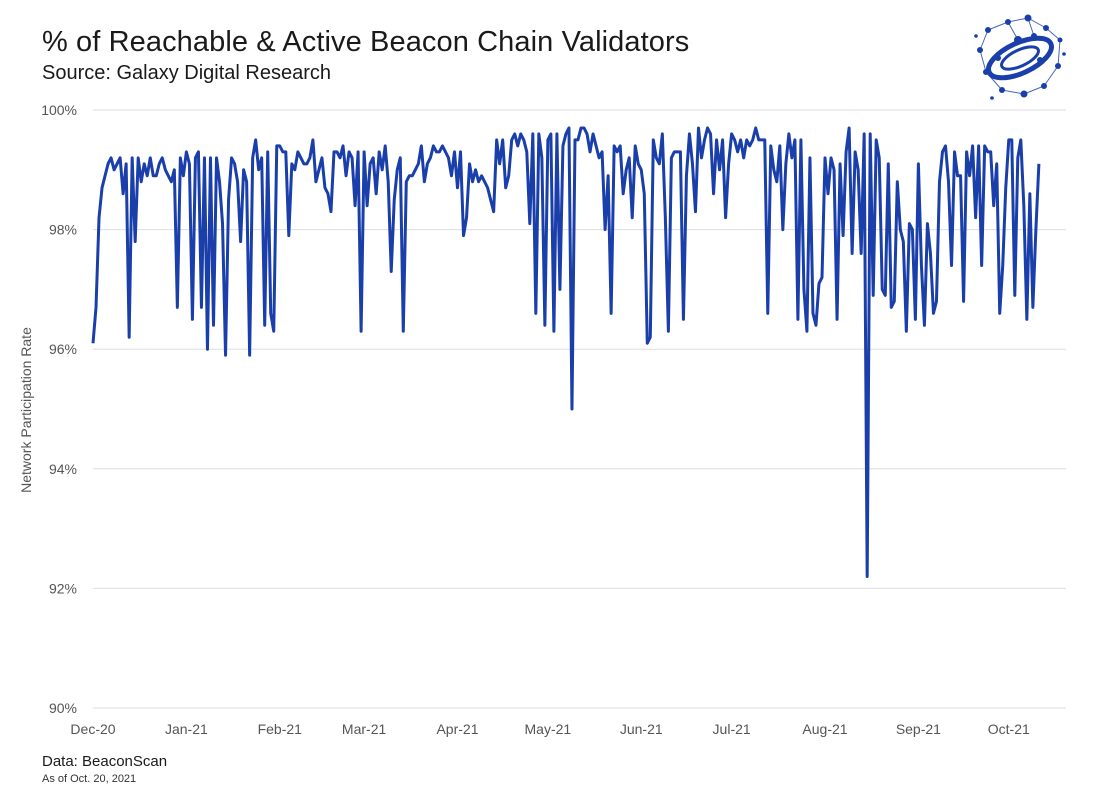 Image resolution: width=1100 pixels, height=800 pixels. I want to click on x-tick-label: Jul-21, so click(732, 729).